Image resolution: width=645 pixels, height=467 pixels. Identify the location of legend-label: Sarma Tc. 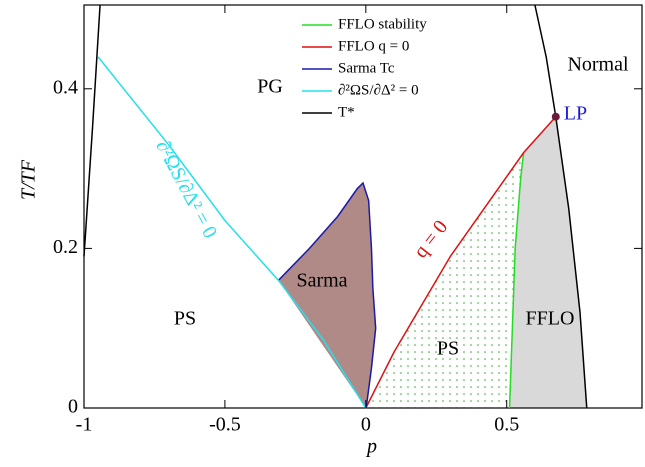
(366, 68).